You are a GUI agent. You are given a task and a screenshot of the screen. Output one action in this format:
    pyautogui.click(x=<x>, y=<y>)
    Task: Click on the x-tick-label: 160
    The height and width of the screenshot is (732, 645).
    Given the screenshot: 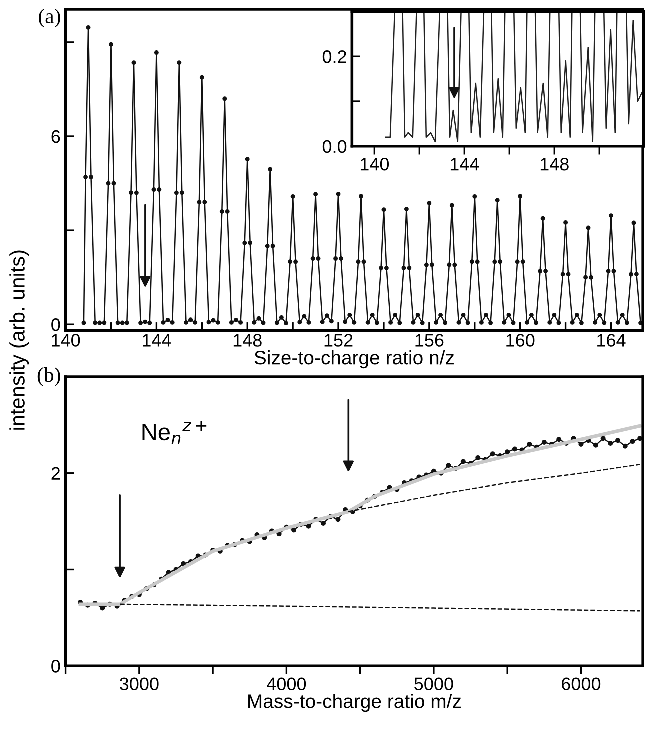 What is the action you would take?
    pyautogui.click(x=520, y=340)
    